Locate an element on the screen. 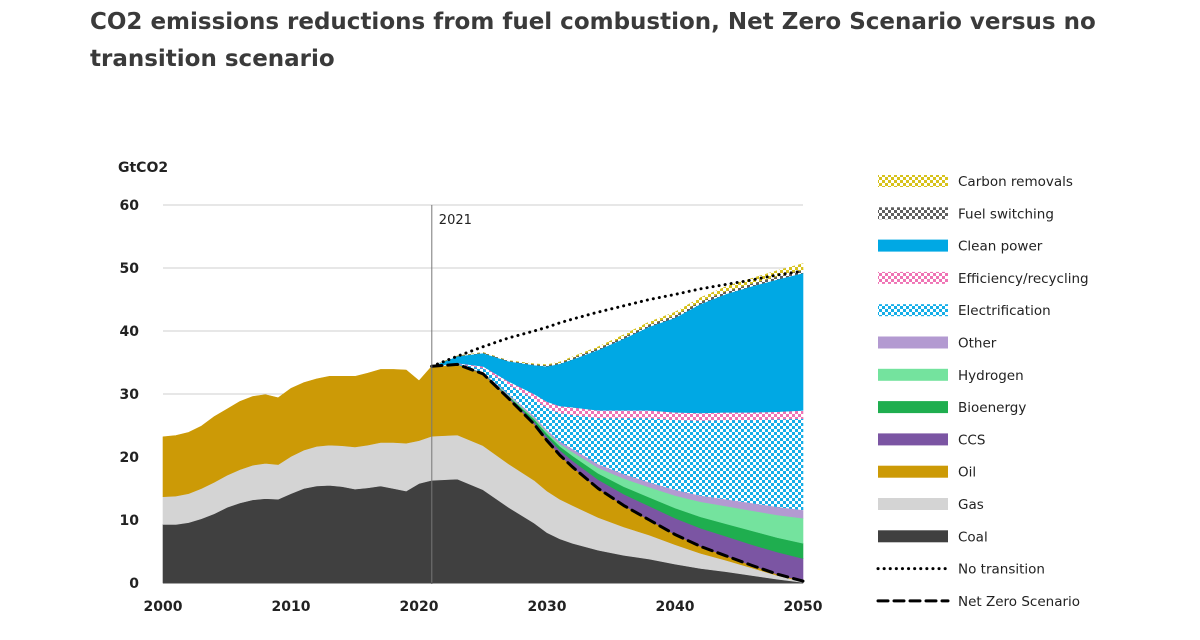  area-projection-carbon-removals is located at coordinates (617, 315).